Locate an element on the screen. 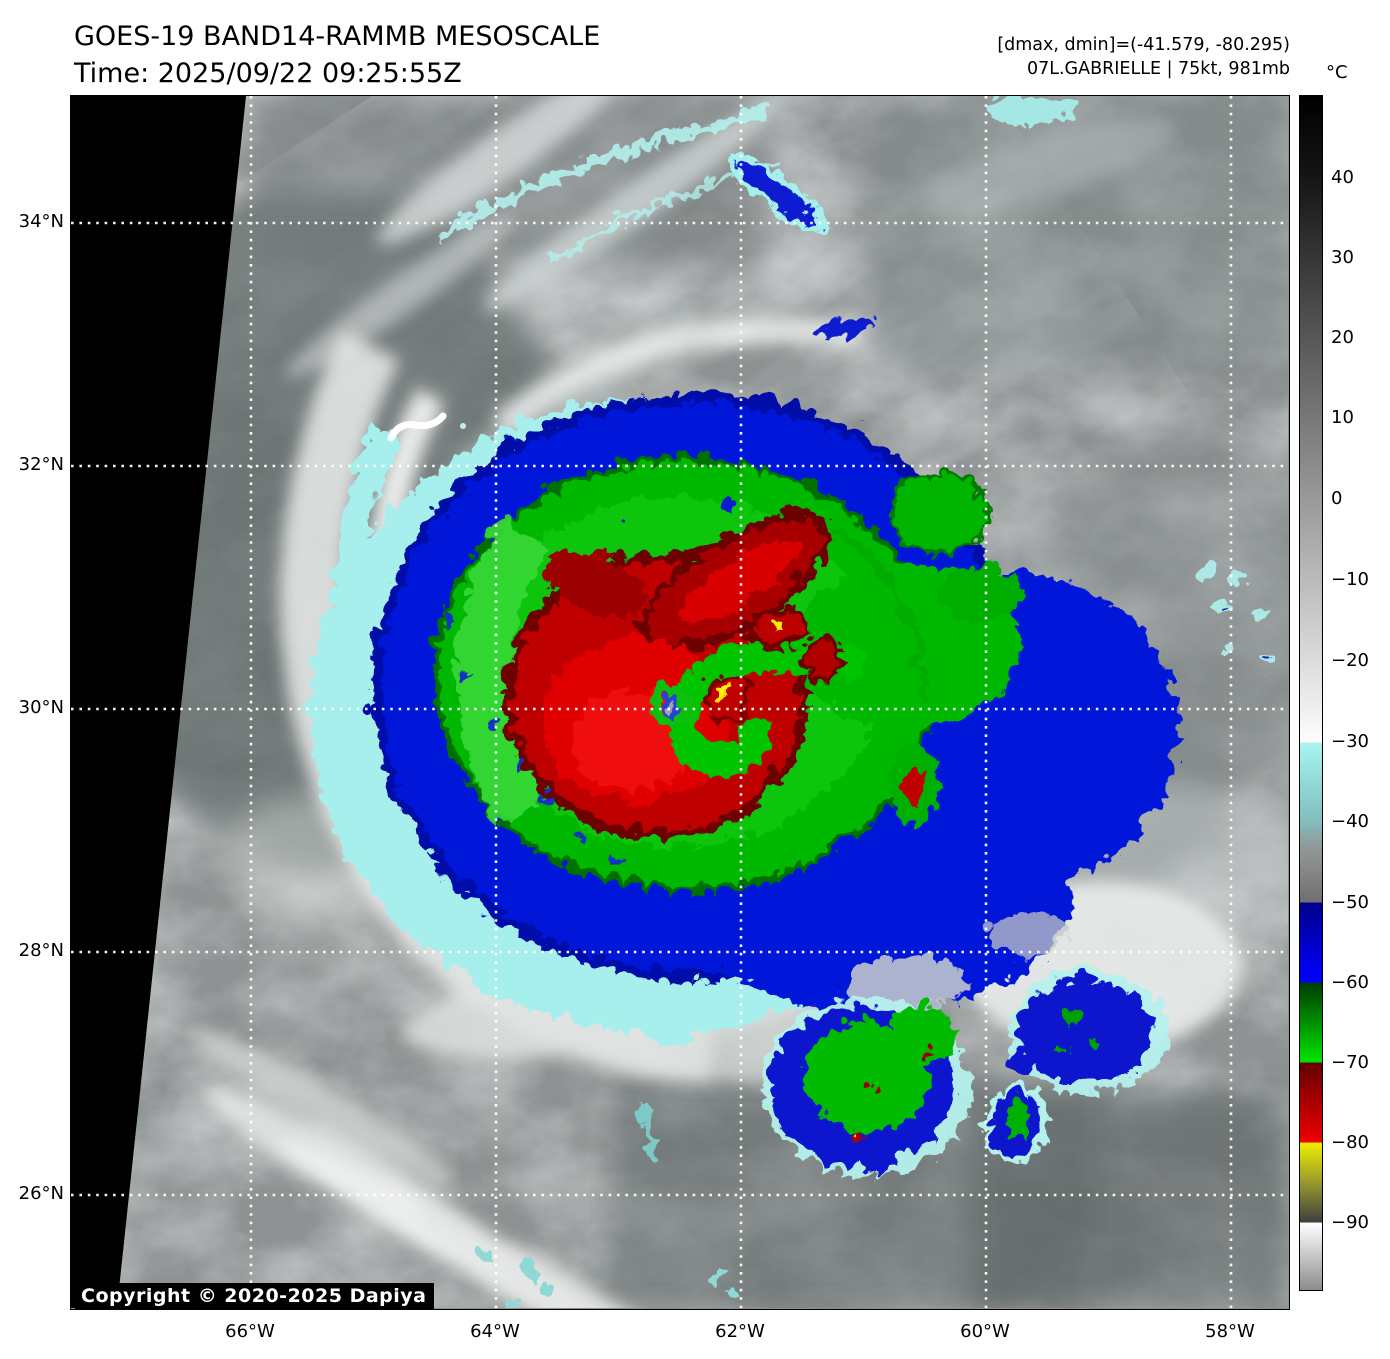 This screenshot has height=1359, width=1390. south-teal-streaks is located at coordinates (601, 1204).